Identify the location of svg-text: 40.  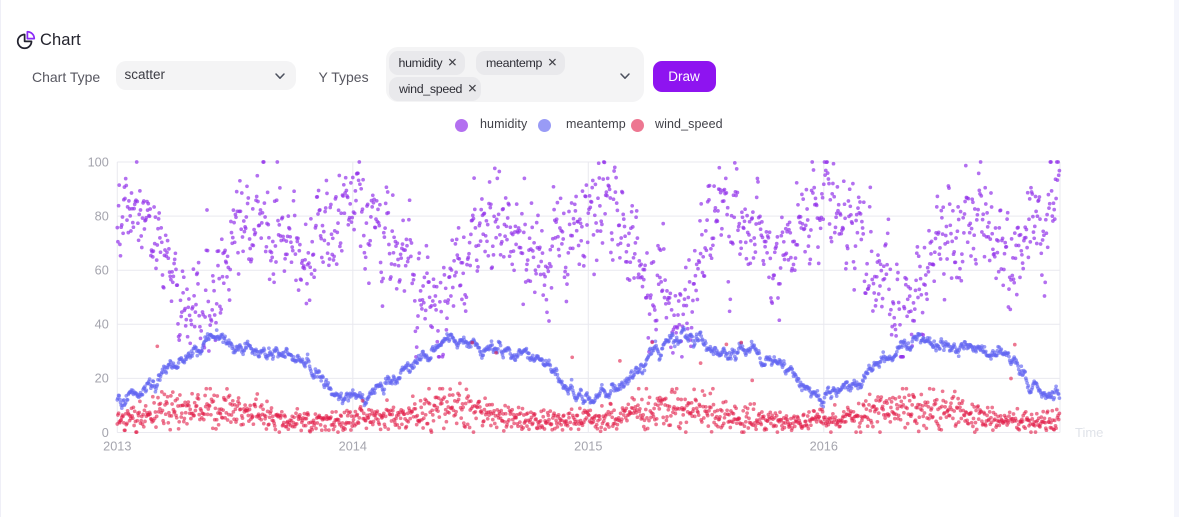
(102, 325).